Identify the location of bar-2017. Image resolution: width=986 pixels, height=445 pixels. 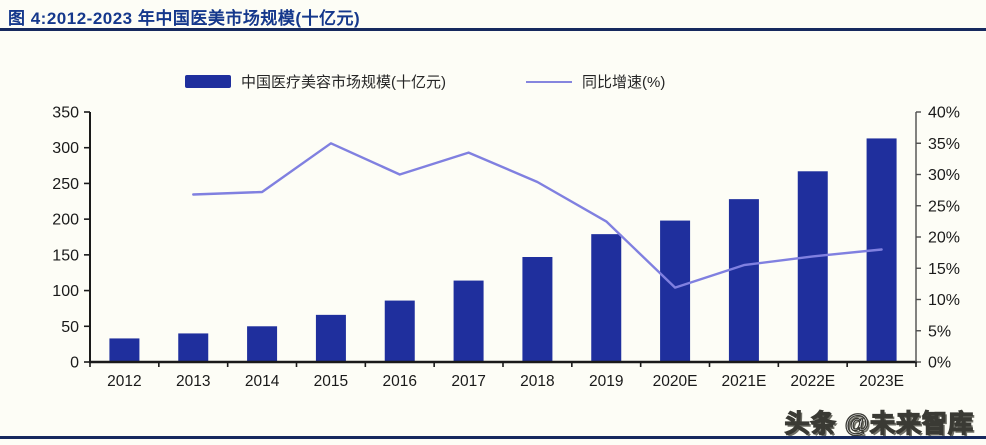
(468, 321).